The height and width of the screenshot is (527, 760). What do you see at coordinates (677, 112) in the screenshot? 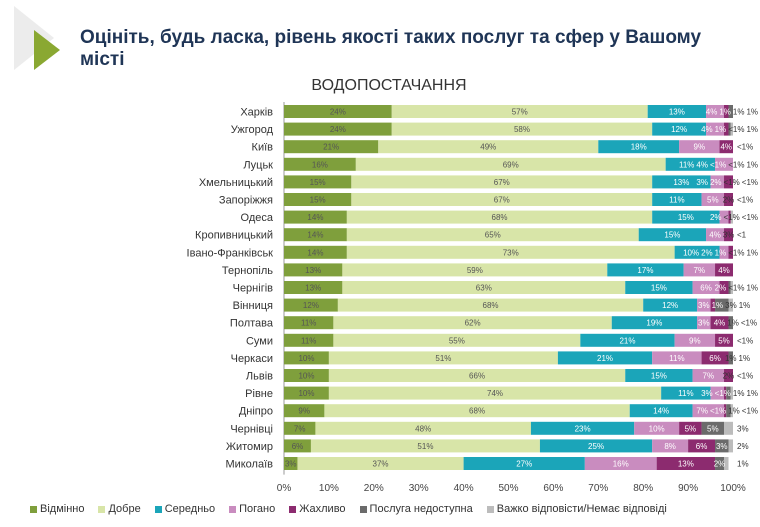
I see `data-label: 13%` at bounding box center [677, 112].